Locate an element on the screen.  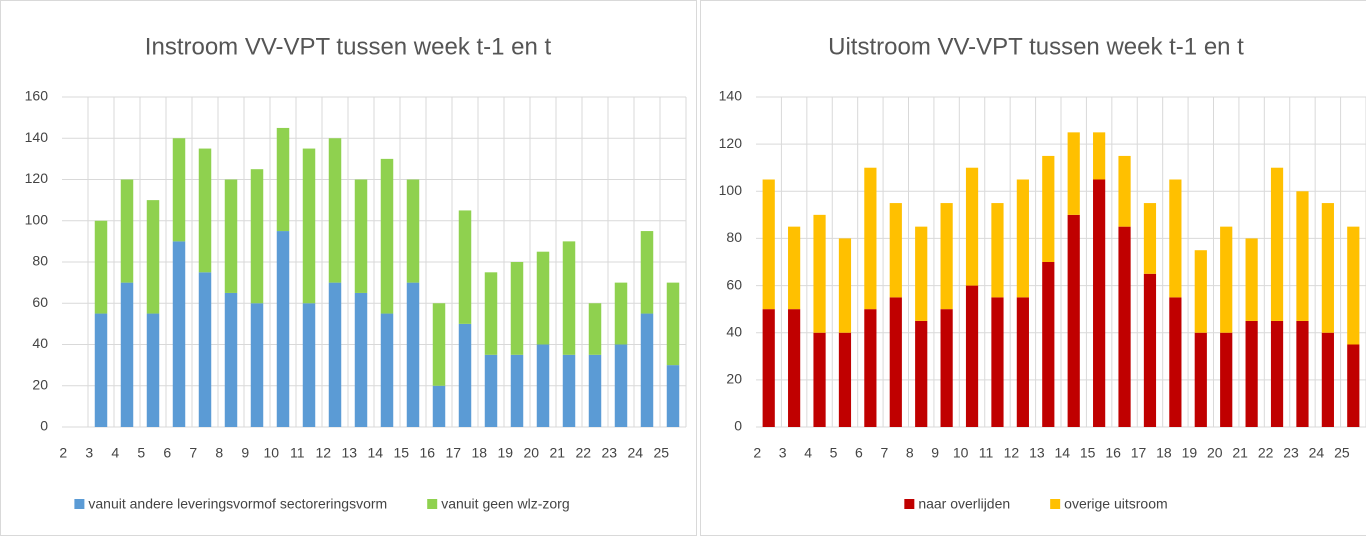
x-tick-label: 19 is located at coordinates (1190, 453).